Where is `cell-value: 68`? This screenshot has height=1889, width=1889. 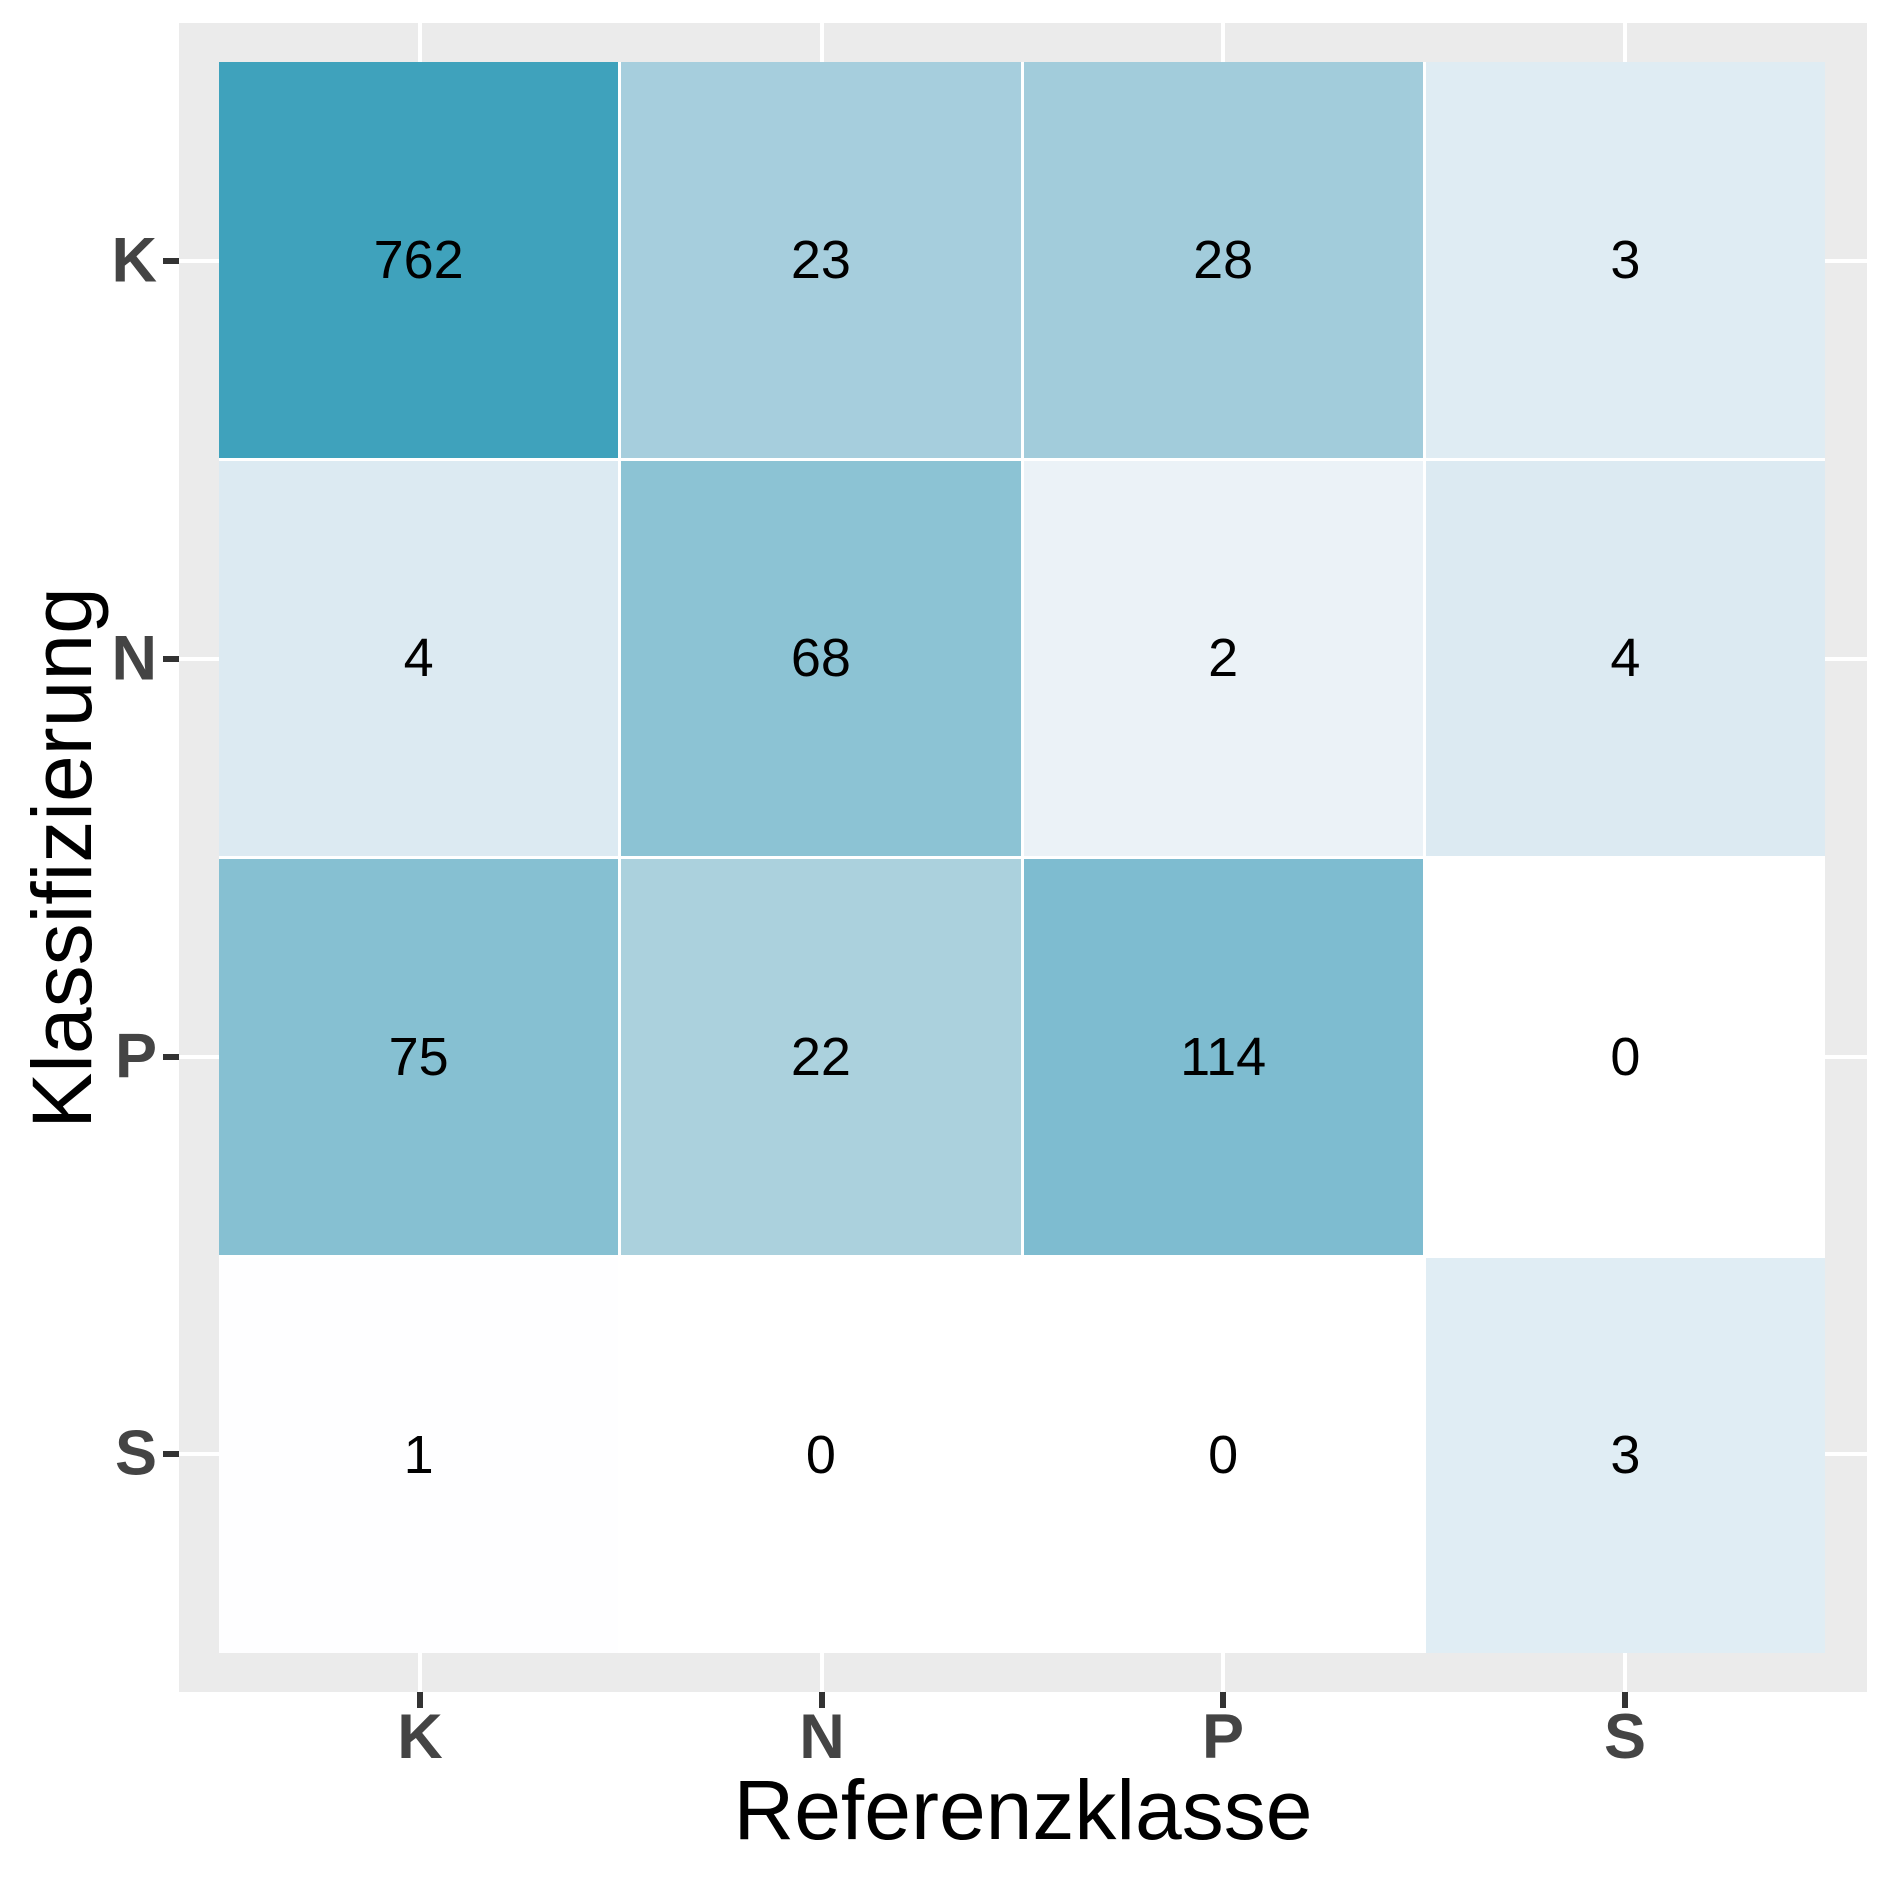 cell-value: 68 is located at coordinates (820, 658).